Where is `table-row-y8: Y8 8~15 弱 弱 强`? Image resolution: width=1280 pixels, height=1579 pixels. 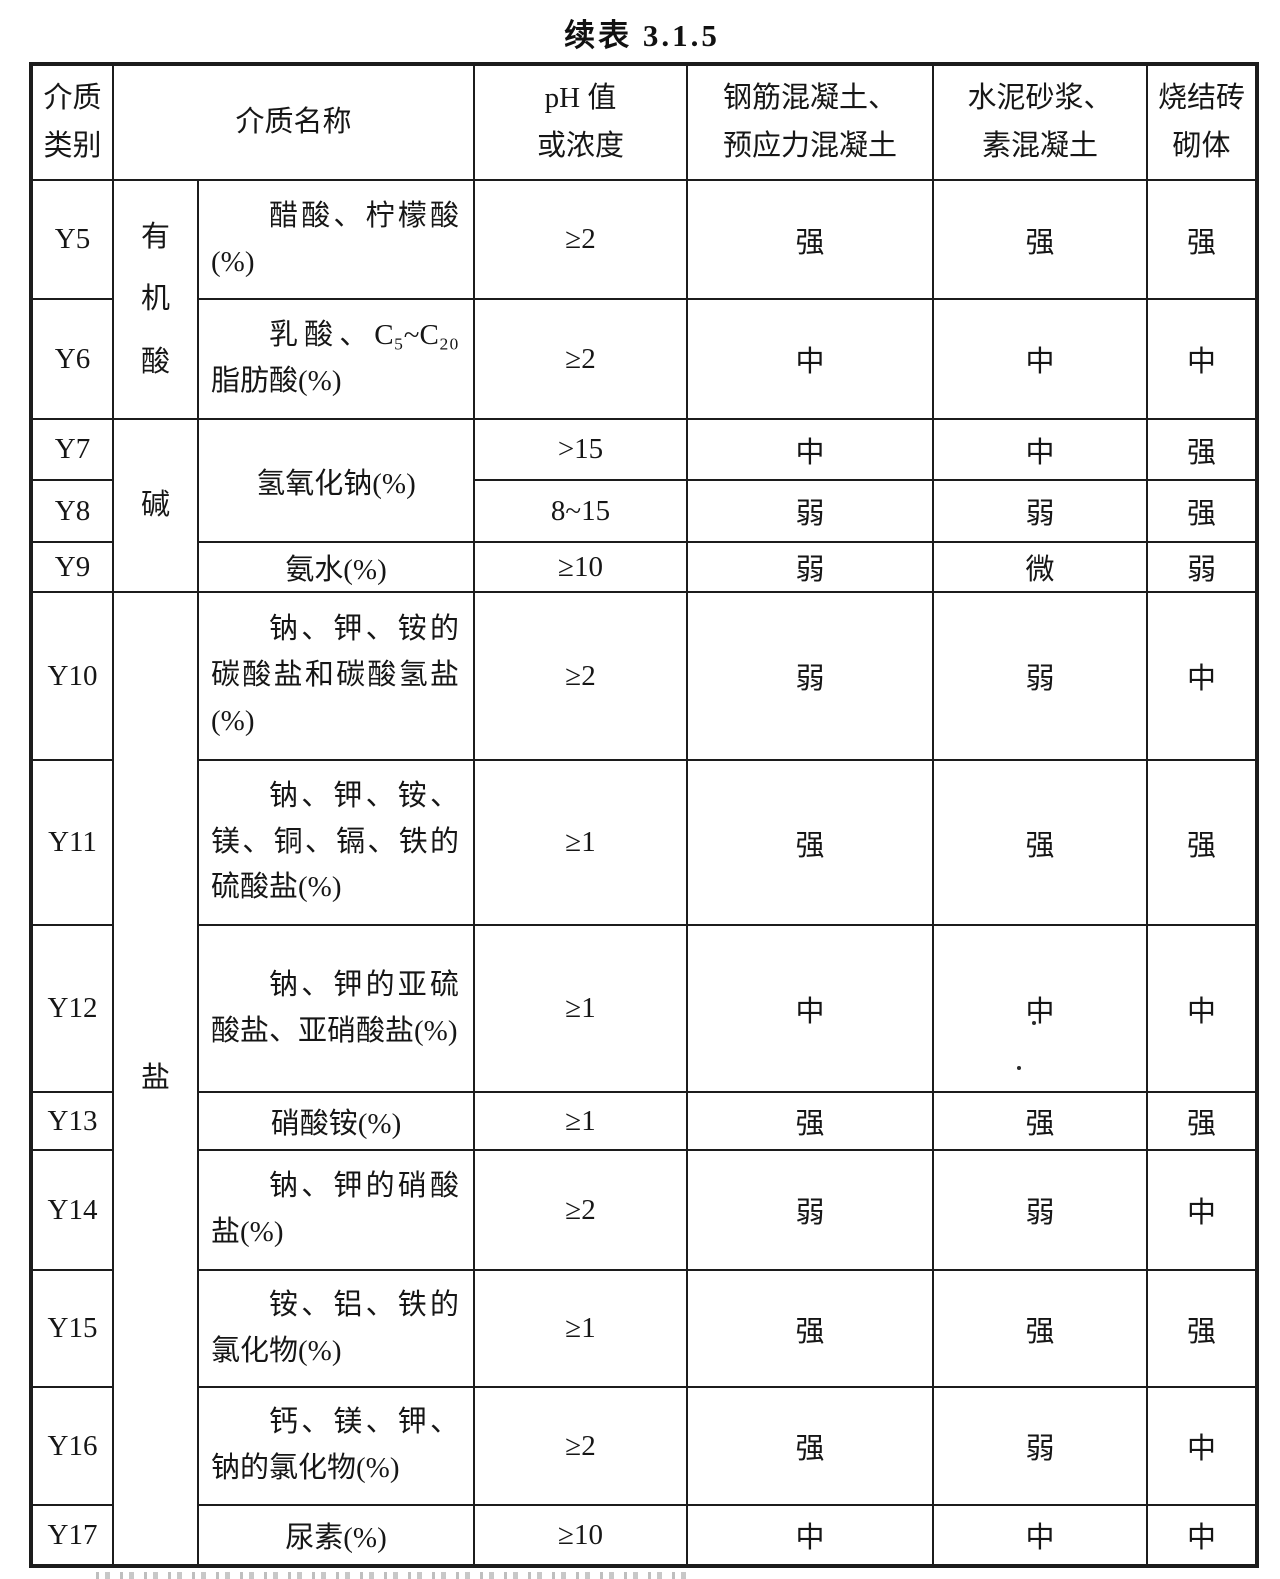 table-row-y8: Y8 8~15 弱 弱 强 is located at coordinates (644, 511).